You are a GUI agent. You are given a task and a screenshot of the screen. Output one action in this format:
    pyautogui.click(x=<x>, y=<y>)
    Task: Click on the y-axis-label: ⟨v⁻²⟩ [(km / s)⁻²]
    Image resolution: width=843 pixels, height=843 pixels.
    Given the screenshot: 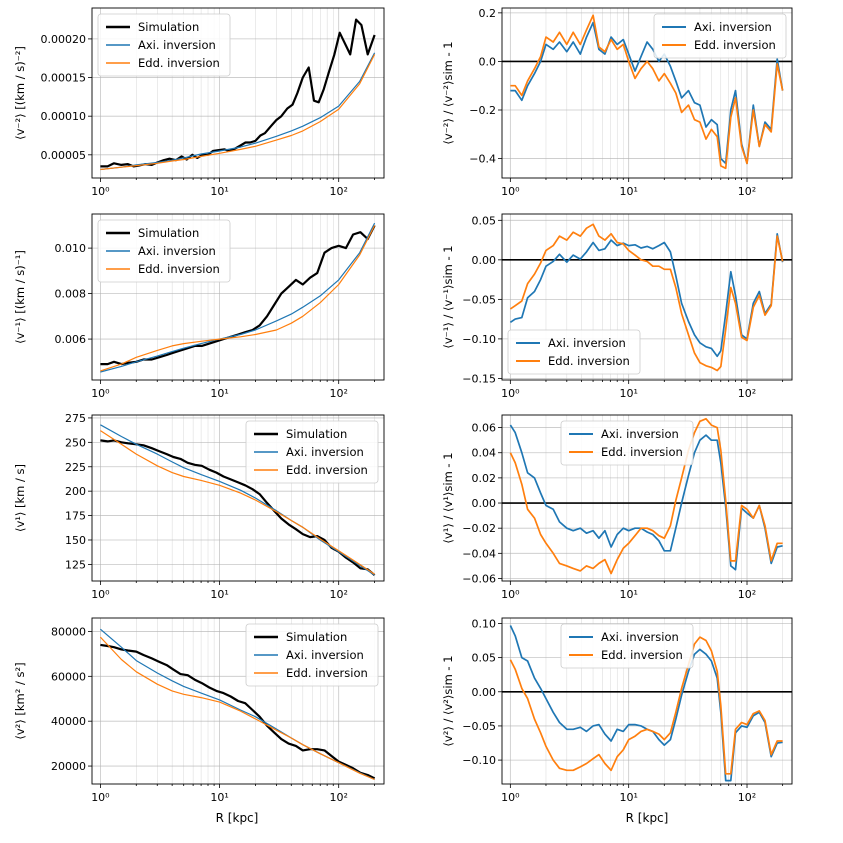 What is the action you would take?
    pyautogui.click(x=20, y=93)
    